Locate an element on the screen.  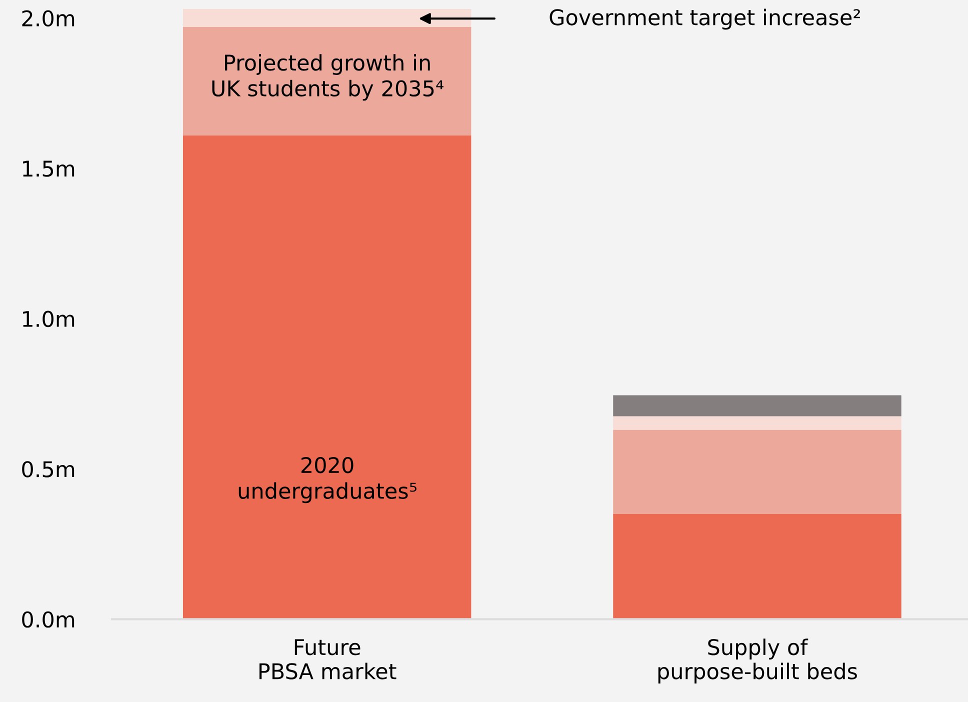
y-tick-label: 1.0m is located at coordinates (48, 319).